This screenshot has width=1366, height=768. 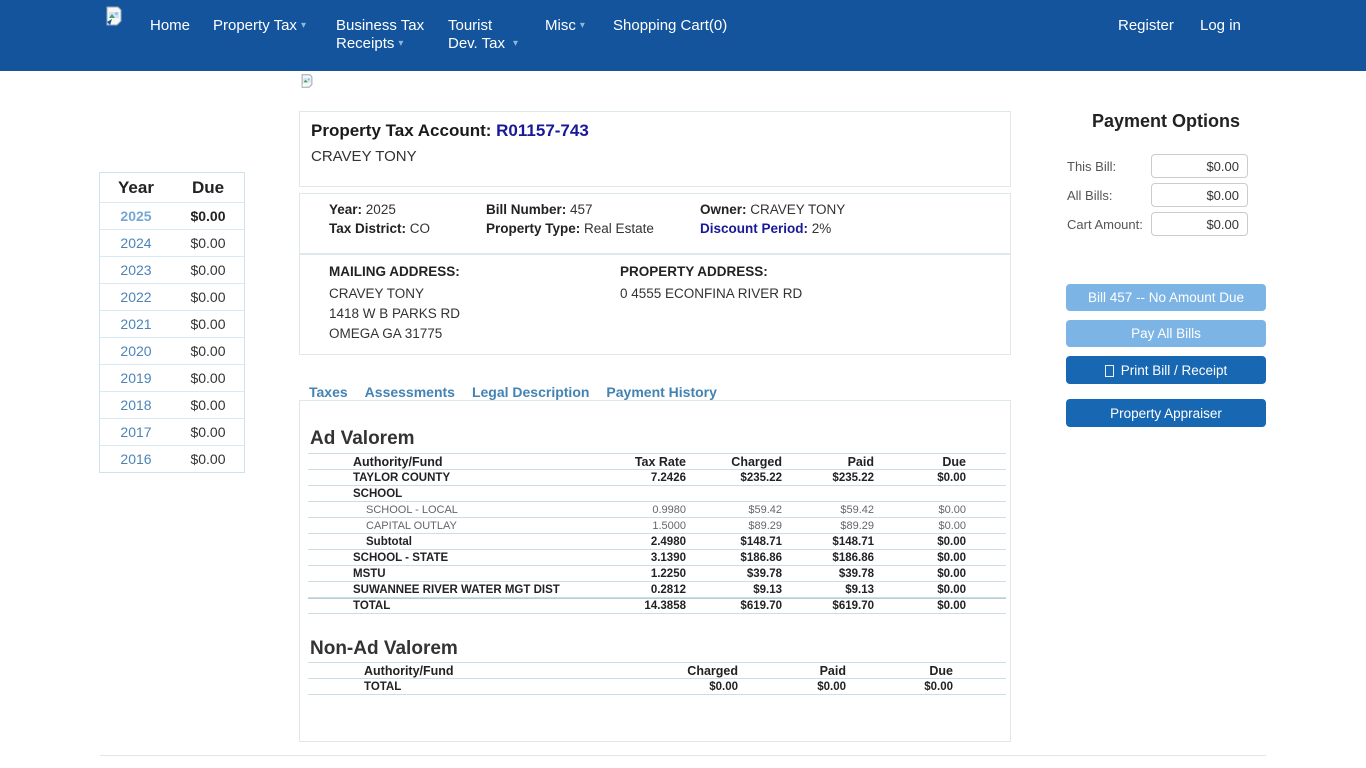 What do you see at coordinates (1146, 26) in the screenshot?
I see `nav-item-register: Register` at bounding box center [1146, 26].